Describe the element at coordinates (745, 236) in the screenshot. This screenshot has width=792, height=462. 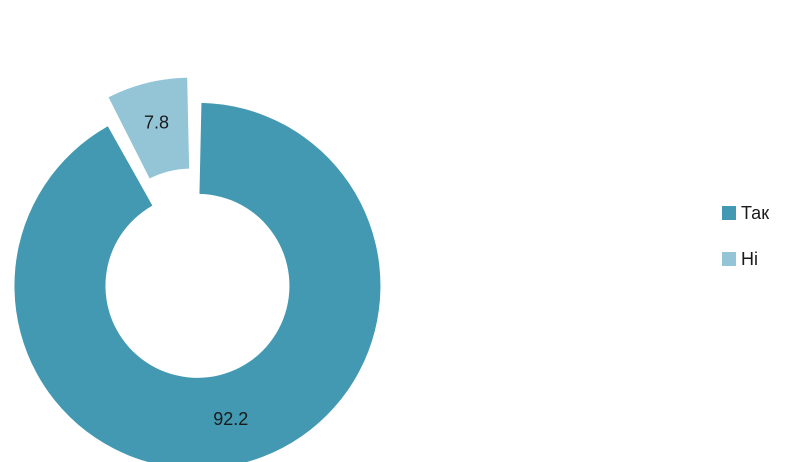
I see `chart-legend: Так Ні` at that location.